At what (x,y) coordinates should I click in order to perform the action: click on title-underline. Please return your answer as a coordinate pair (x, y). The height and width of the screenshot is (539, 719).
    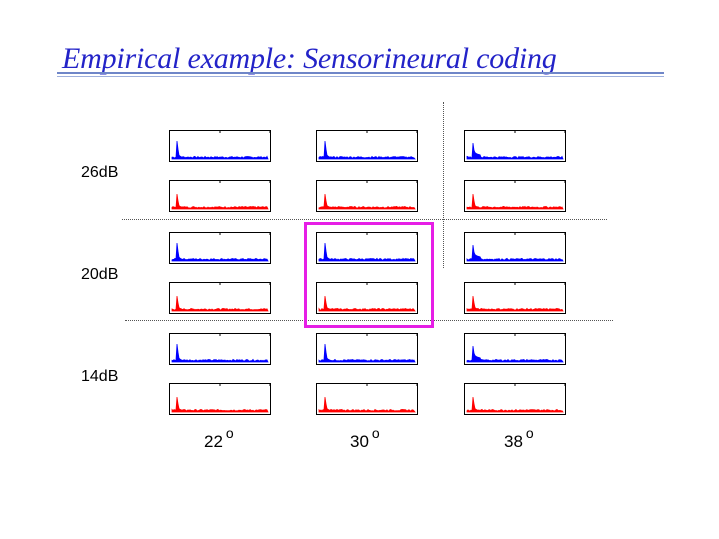
    Looking at the image, I should click on (360, 73).